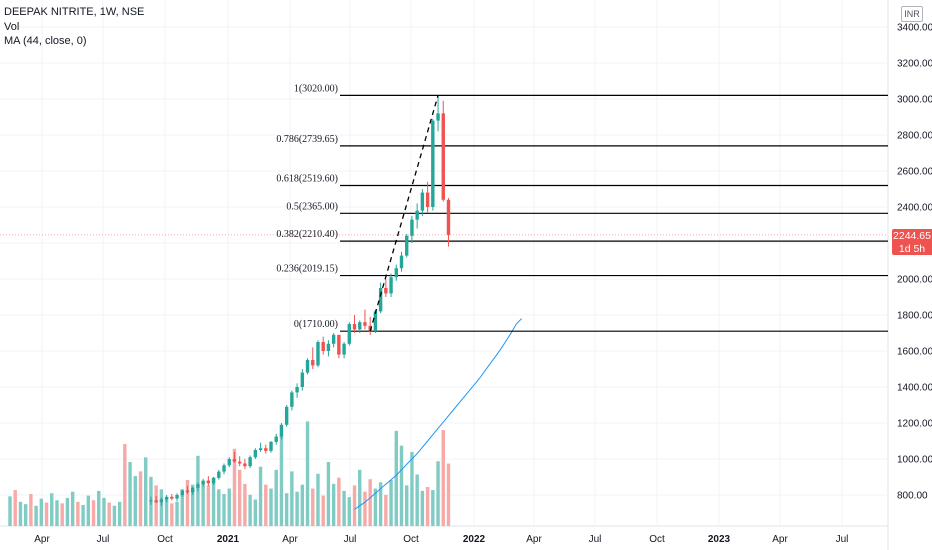  I want to click on fib-level-label: 0.236(2019.15), so click(307, 269).